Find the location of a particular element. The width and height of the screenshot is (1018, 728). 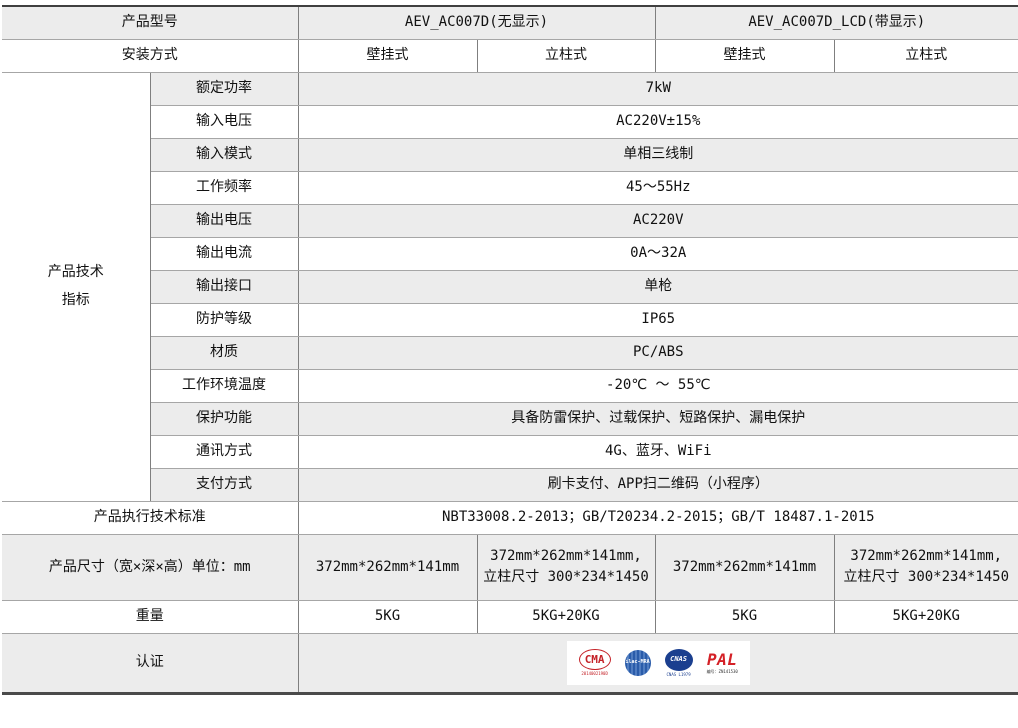

spec-value: 单相三线制 is located at coordinates (657, 154).